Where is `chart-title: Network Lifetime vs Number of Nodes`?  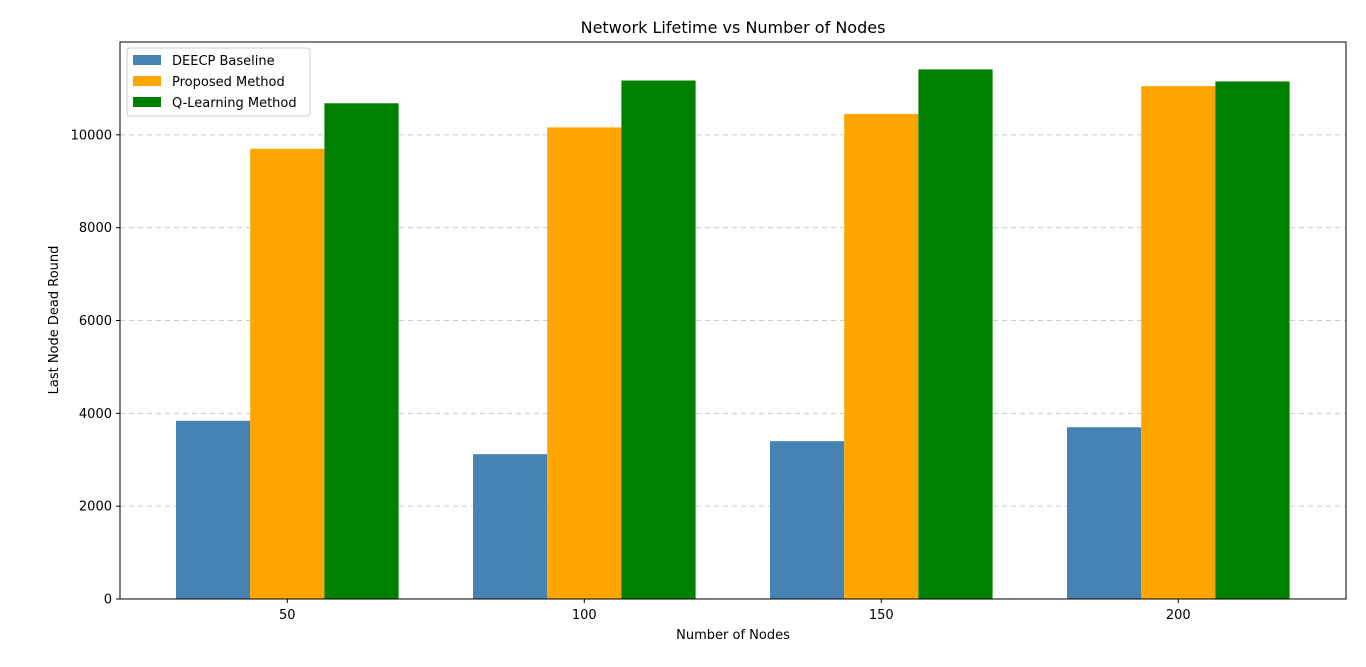
chart-title: Network Lifetime vs Number of Nodes is located at coordinates (733, 27).